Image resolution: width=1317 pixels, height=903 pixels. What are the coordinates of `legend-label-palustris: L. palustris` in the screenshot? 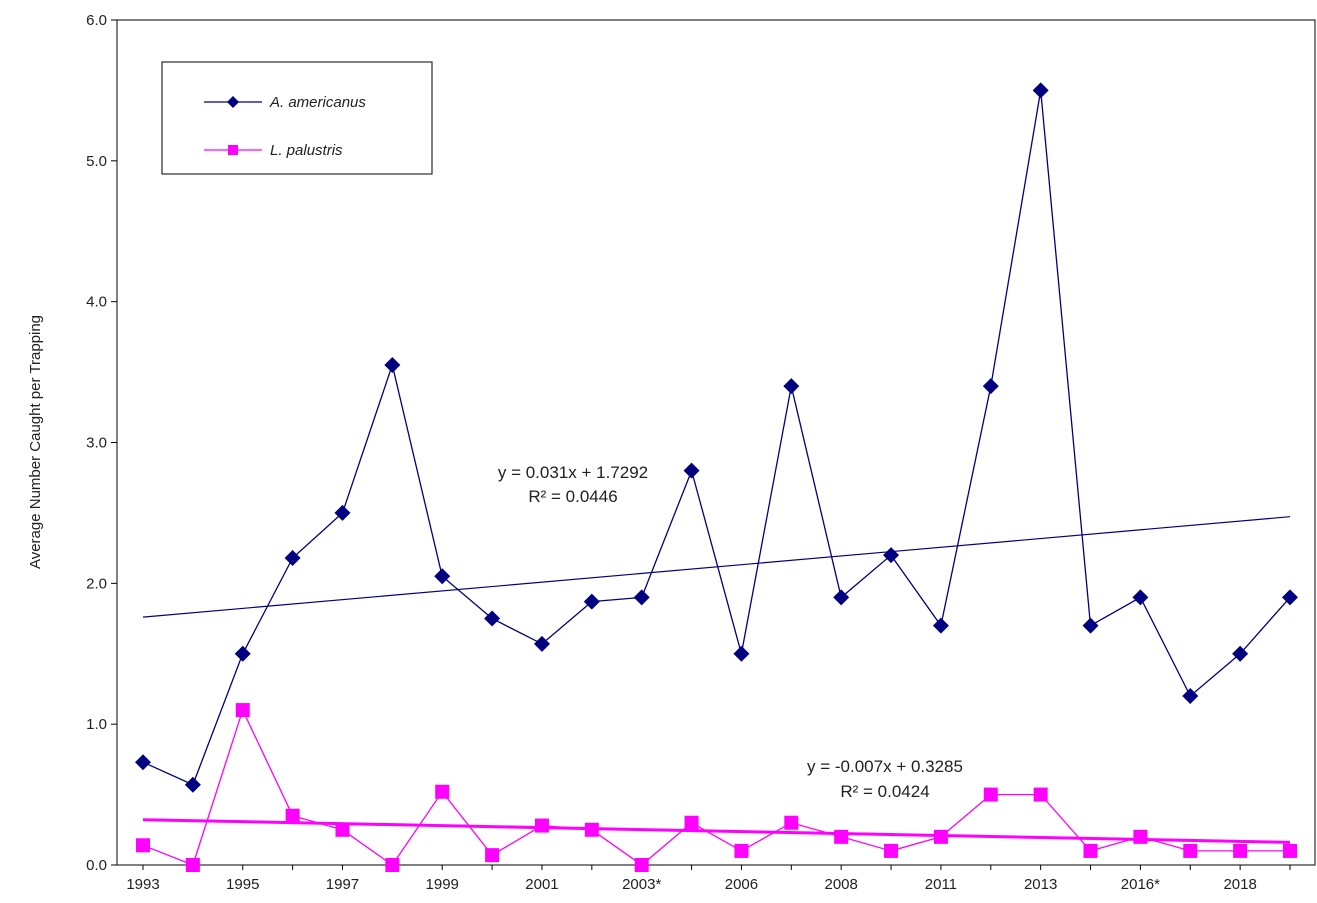 It's located at (306, 150).